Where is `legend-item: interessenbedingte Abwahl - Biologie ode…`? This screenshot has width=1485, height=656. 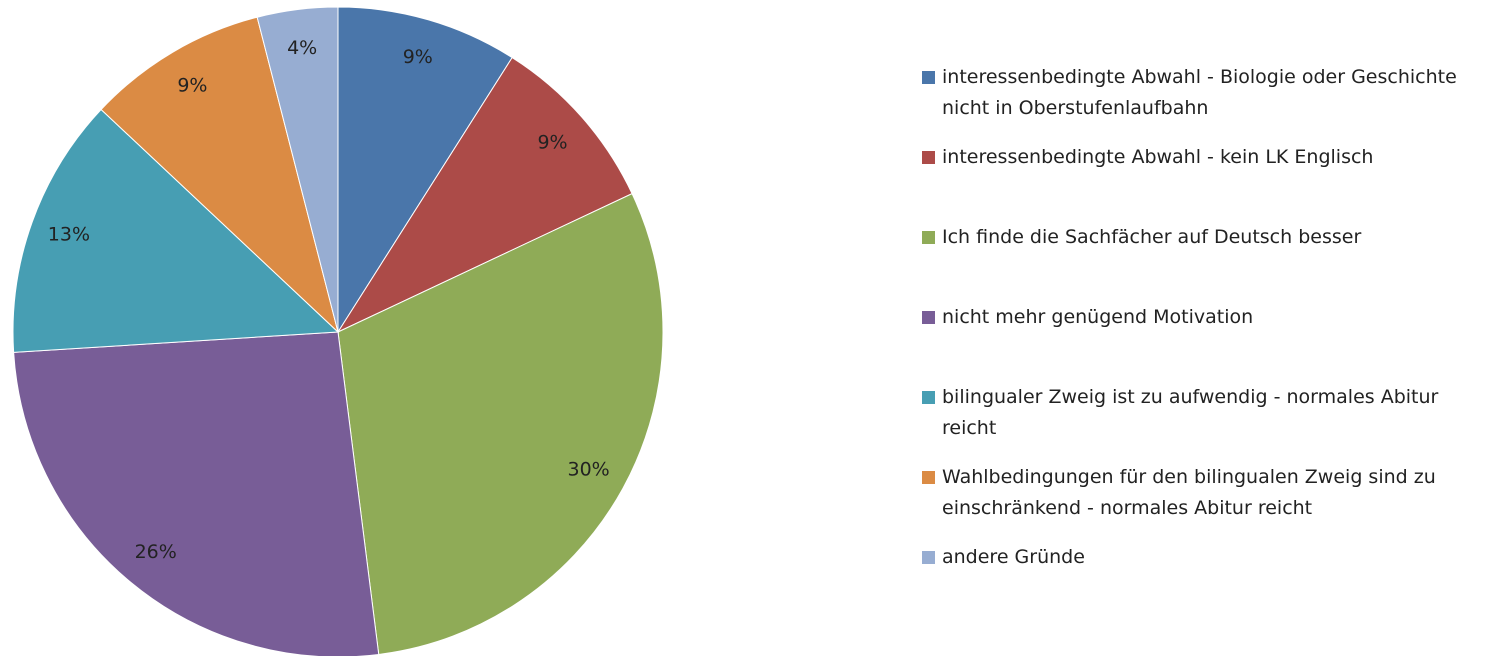 legend-item: interessenbedingte Abwahl - Biologie ode… is located at coordinates (1202, 93).